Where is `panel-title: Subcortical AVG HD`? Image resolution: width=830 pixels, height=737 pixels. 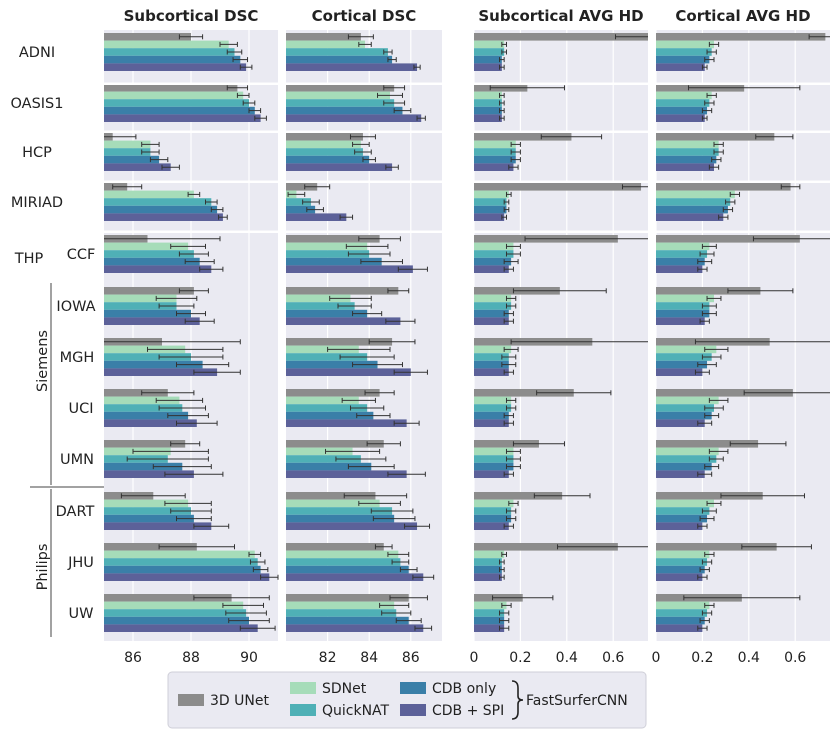 panel-title: Subcortical AVG HD is located at coordinates (560, 16).